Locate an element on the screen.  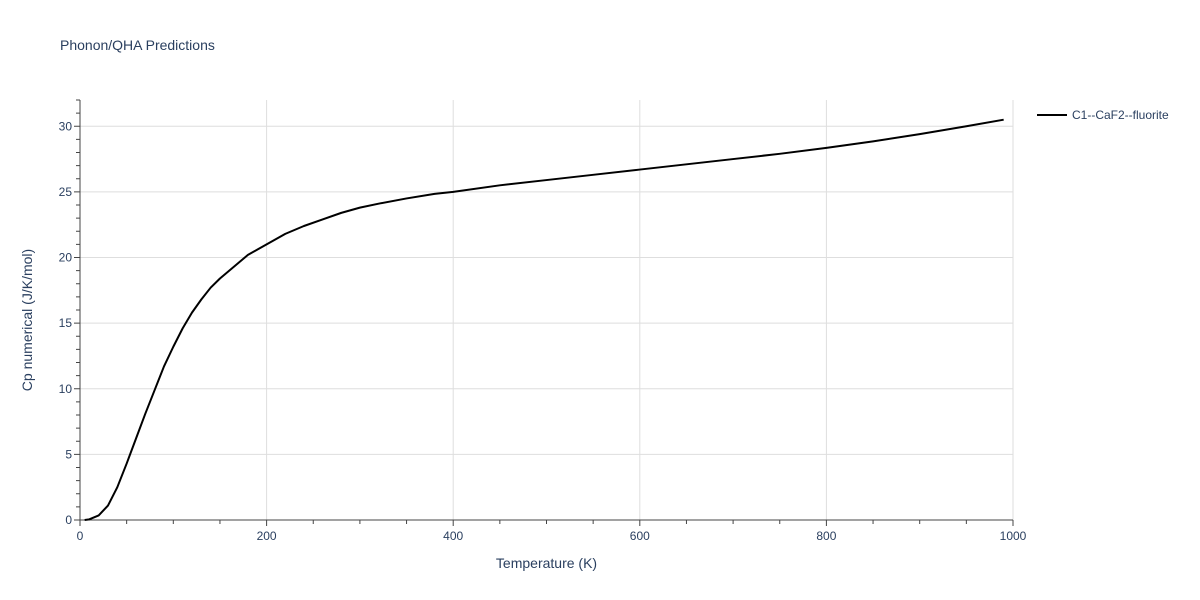
x-tick-label: 600 is located at coordinates (640, 536).